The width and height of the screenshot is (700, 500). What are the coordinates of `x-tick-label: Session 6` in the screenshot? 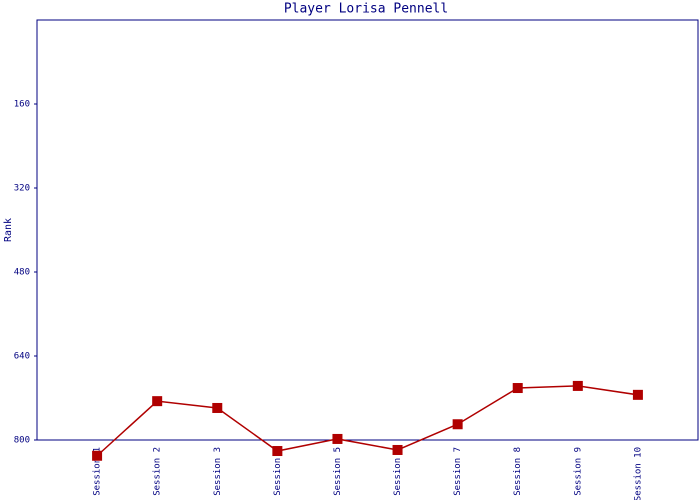 It's located at (398, 471).